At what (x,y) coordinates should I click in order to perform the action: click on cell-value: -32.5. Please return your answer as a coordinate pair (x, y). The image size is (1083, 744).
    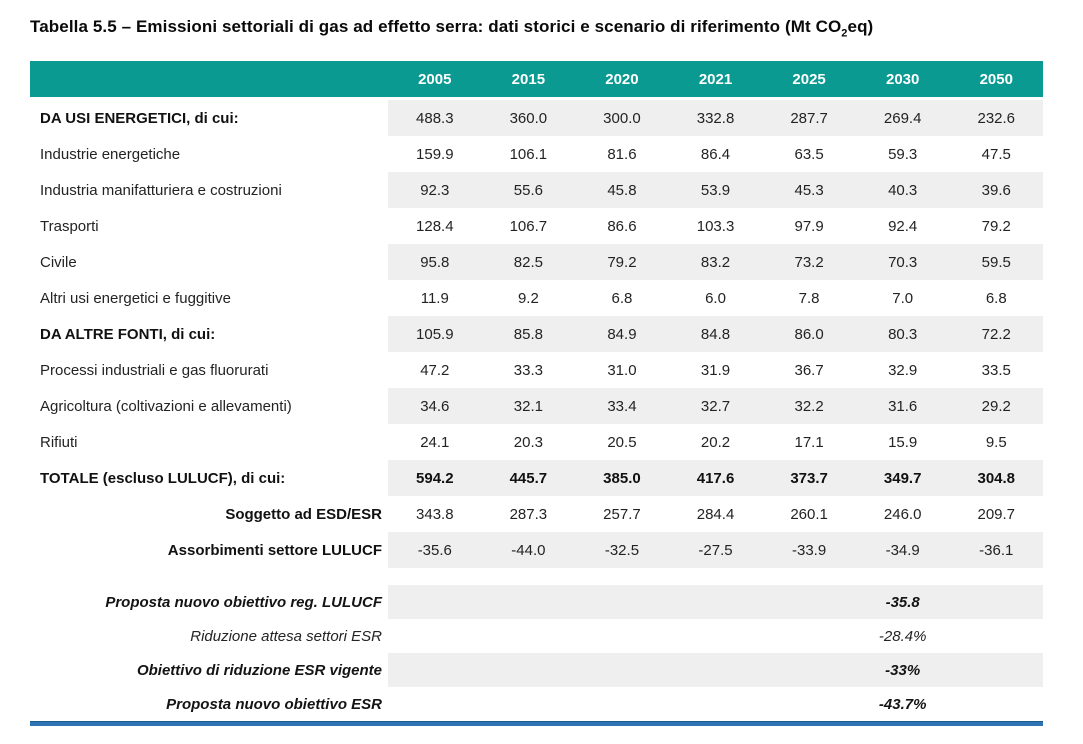
    Looking at the image, I should click on (622, 550).